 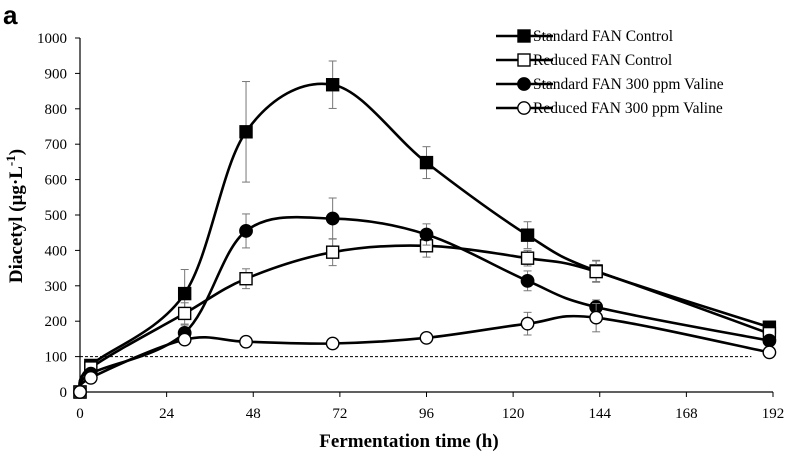 I want to click on y-tick-label: 800, so click(x=56, y=110).